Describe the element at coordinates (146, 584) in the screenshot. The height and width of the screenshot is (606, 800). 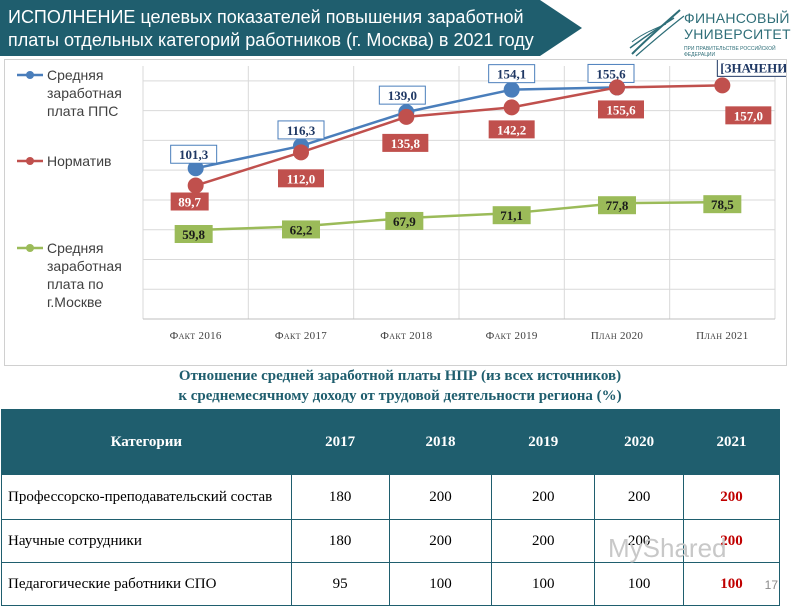
I see `table-cell-category: Педагогические работники СПО` at that location.